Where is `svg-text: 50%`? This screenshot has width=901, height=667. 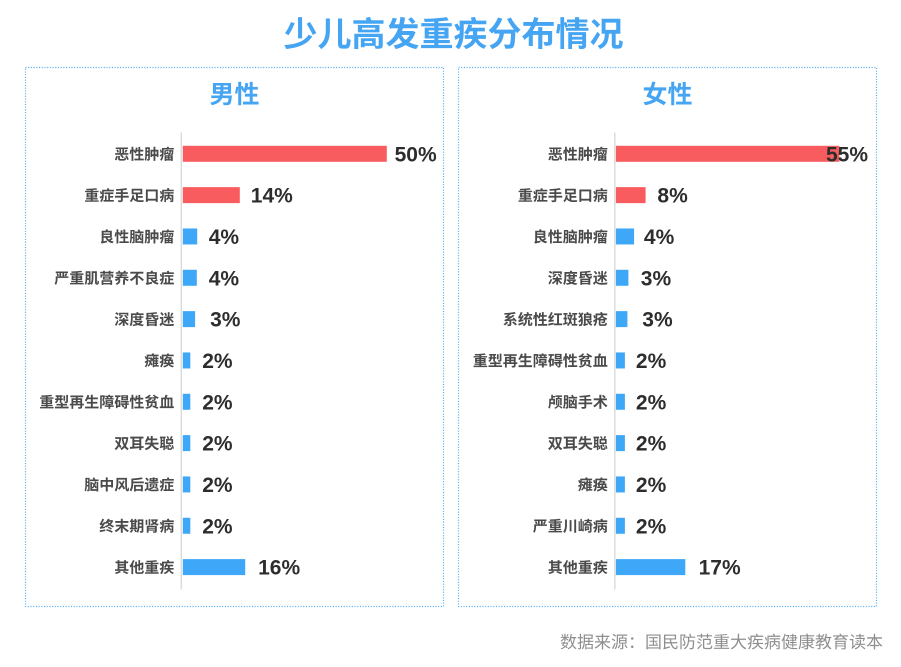
svg-text: 50% is located at coordinates (416, 154).